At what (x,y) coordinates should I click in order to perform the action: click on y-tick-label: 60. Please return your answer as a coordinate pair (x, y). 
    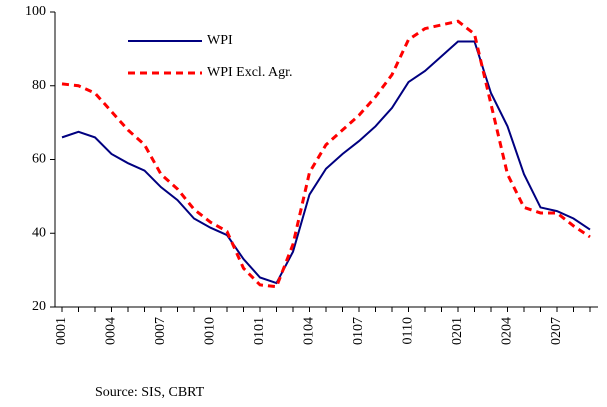
    Looking at the image, I should click on (39, 159).